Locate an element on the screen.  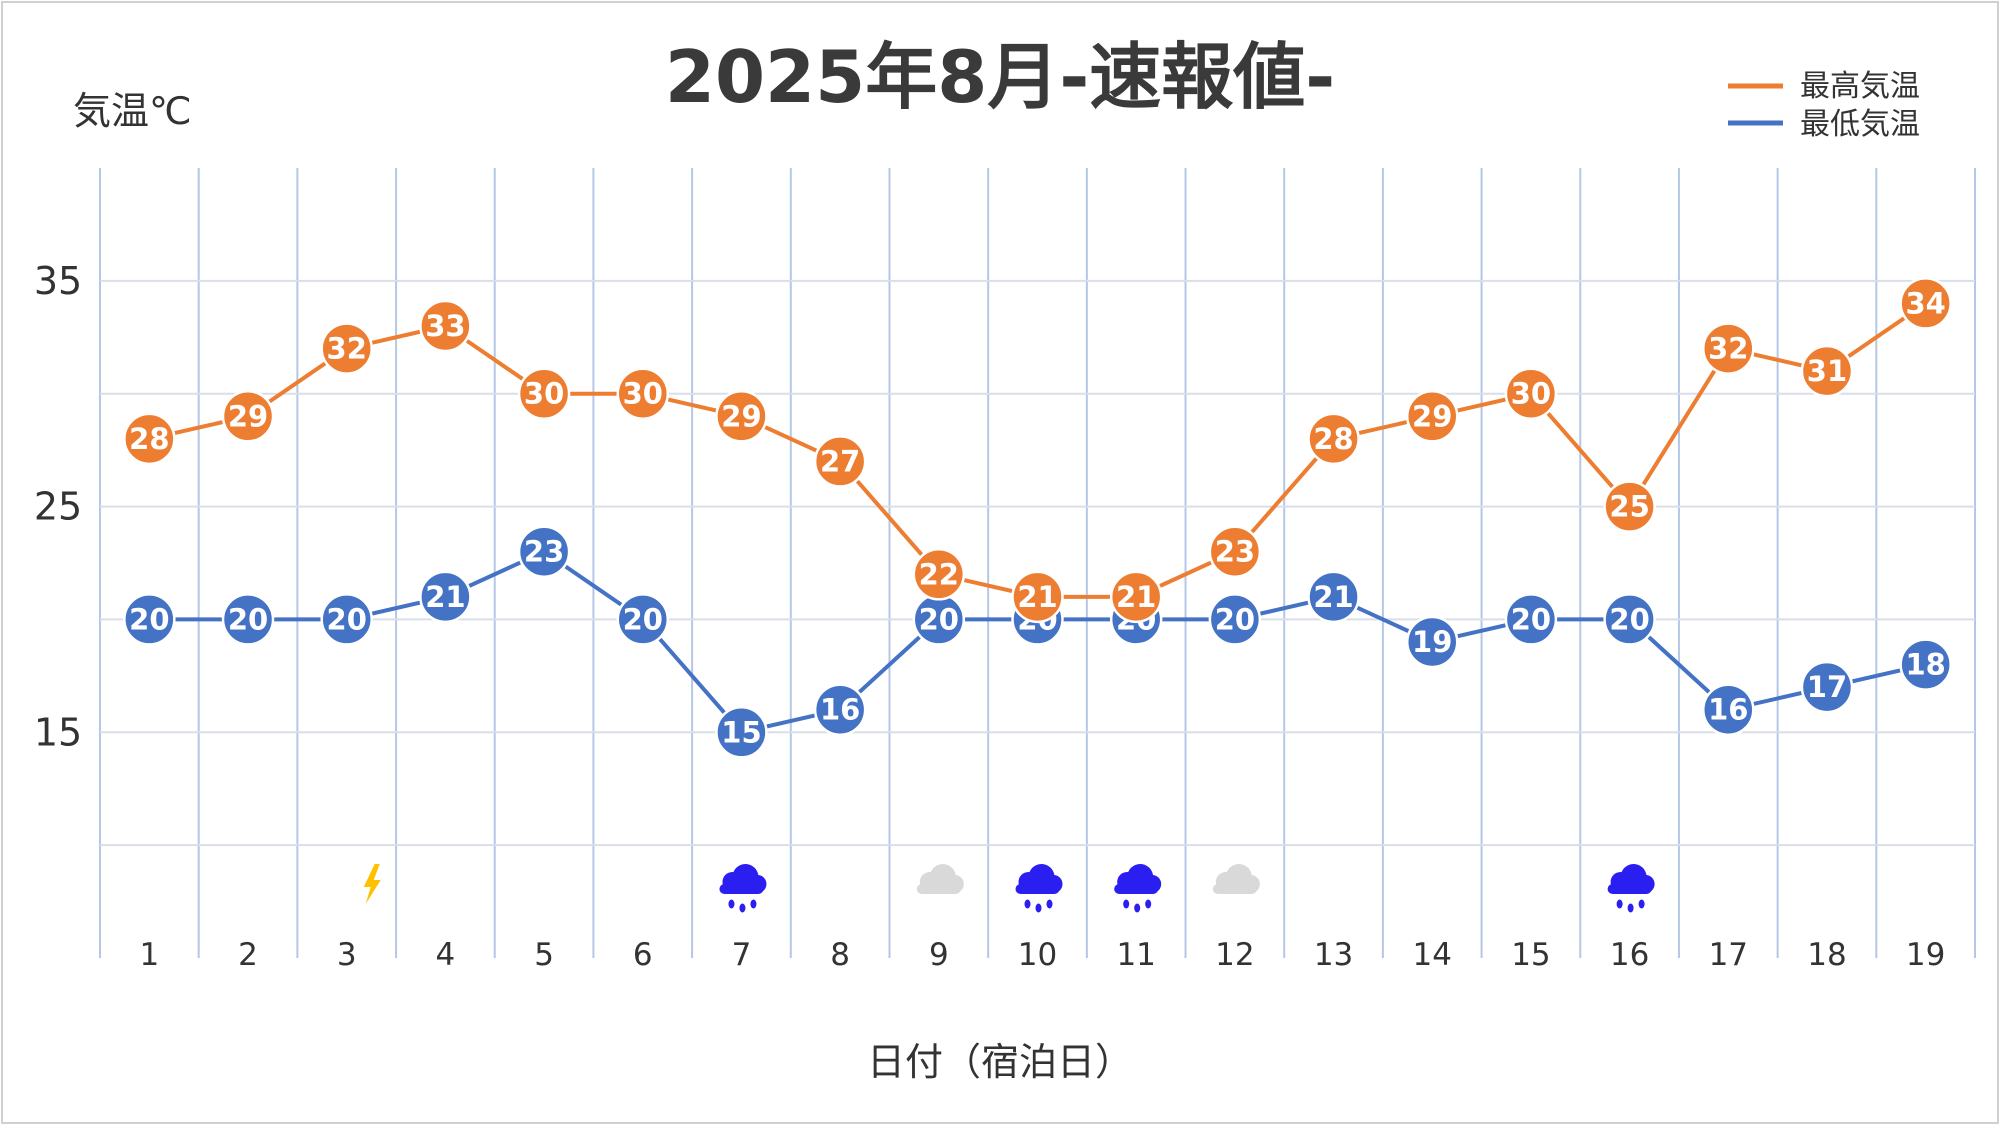
x-tick-label: 5 is located at coordinates (544, 955).